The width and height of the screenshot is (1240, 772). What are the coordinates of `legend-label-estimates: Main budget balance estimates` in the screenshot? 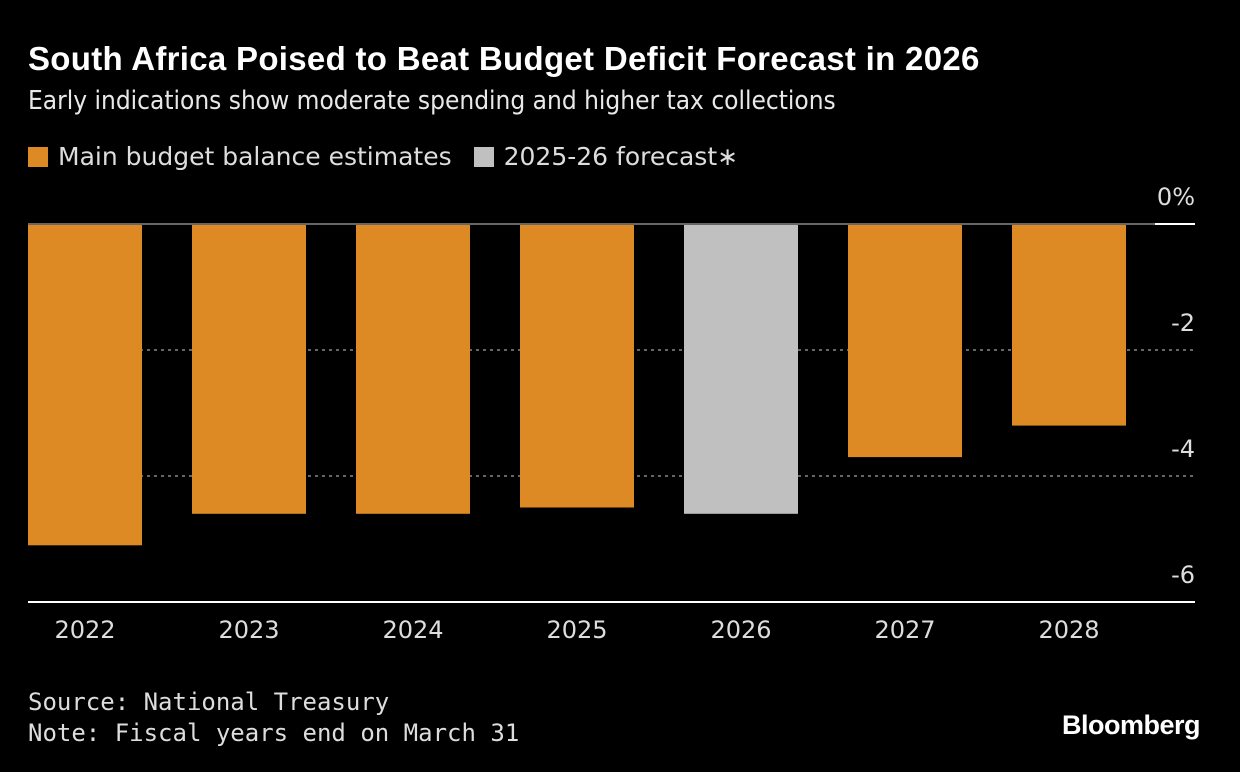 It's located at (255, 156).